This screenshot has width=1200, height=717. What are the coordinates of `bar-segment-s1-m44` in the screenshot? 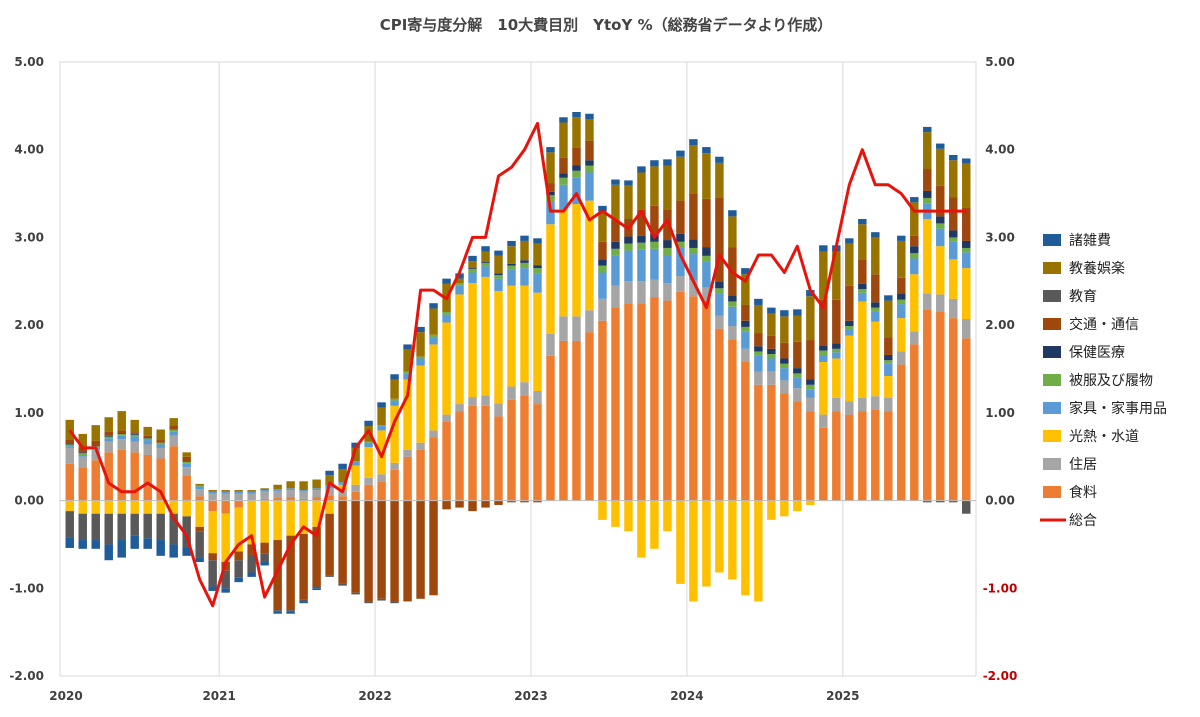 It's located at (641, 292).